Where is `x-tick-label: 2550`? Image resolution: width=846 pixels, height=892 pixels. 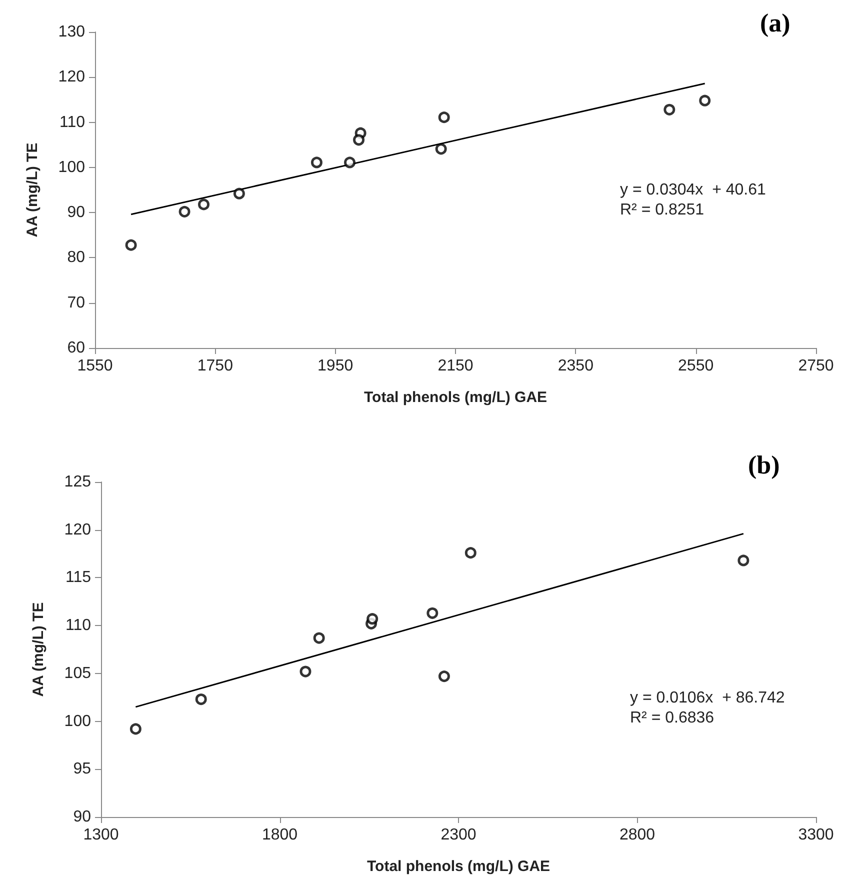
x-tick-label: 2550 is located at coordinates (696, 366).